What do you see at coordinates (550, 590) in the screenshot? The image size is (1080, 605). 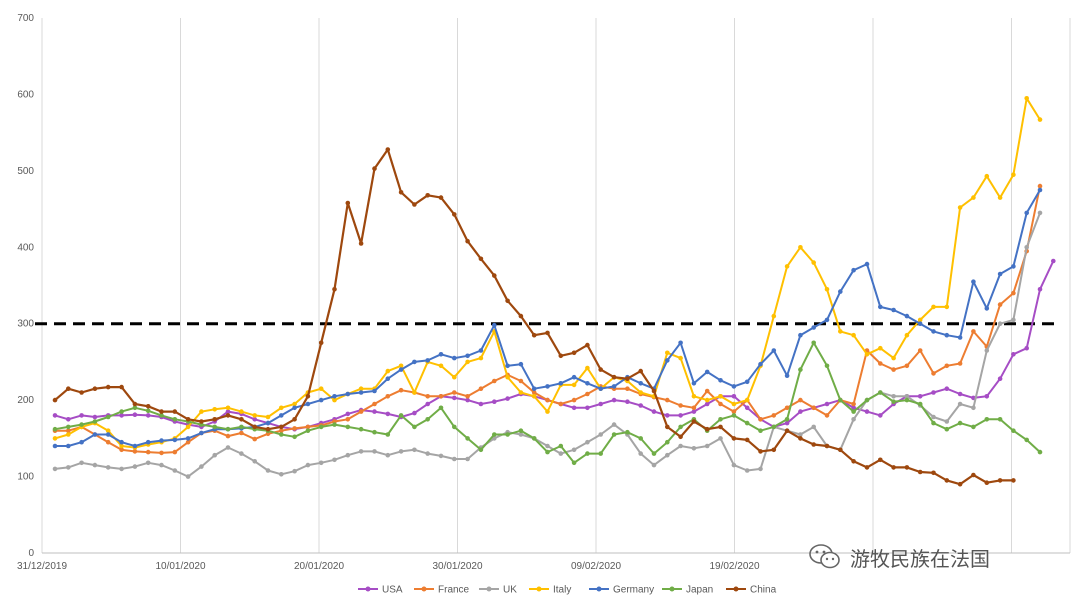 I see `legend-item-italy: Italy` at bounding box center [550, 590].